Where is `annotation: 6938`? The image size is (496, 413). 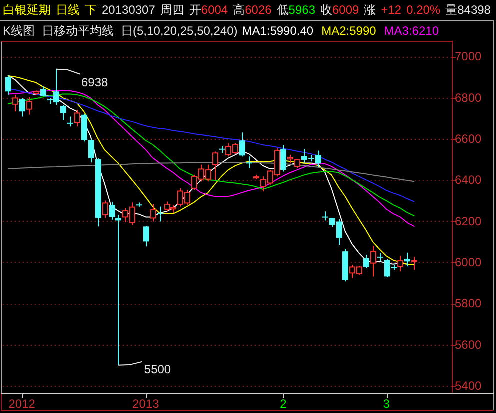 annotation: 6938 is located at coordinates (95, 82).